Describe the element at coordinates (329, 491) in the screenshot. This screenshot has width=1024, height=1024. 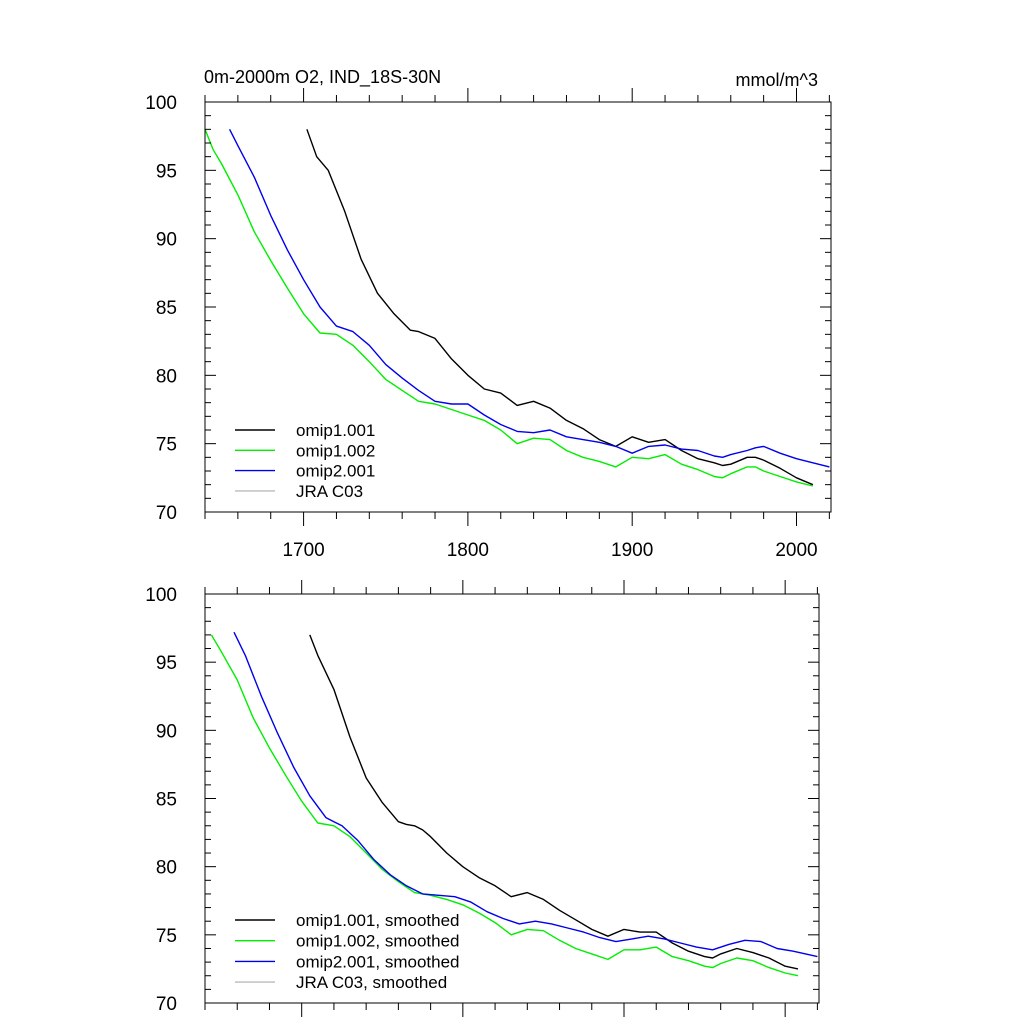
I see `legend-label: JRA C03` at that location.